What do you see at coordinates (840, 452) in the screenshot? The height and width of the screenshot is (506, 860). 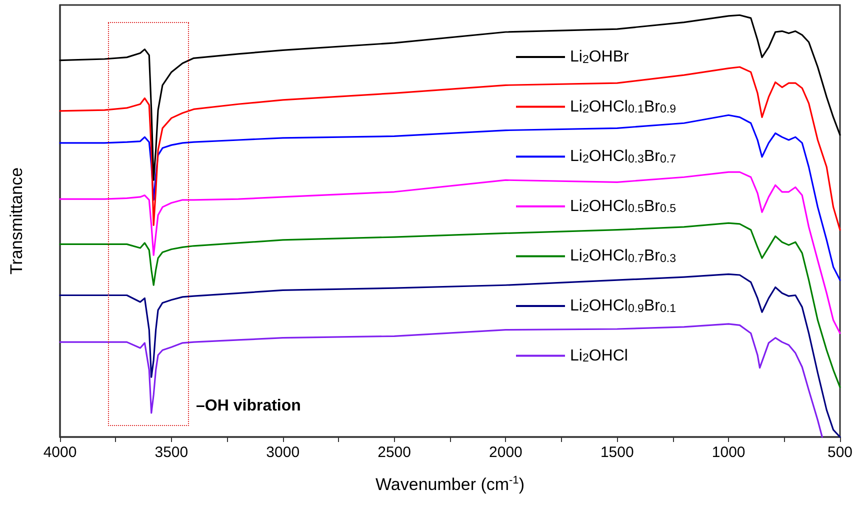 I see `x-tick-label: 500` at bounding box center [840, 452].